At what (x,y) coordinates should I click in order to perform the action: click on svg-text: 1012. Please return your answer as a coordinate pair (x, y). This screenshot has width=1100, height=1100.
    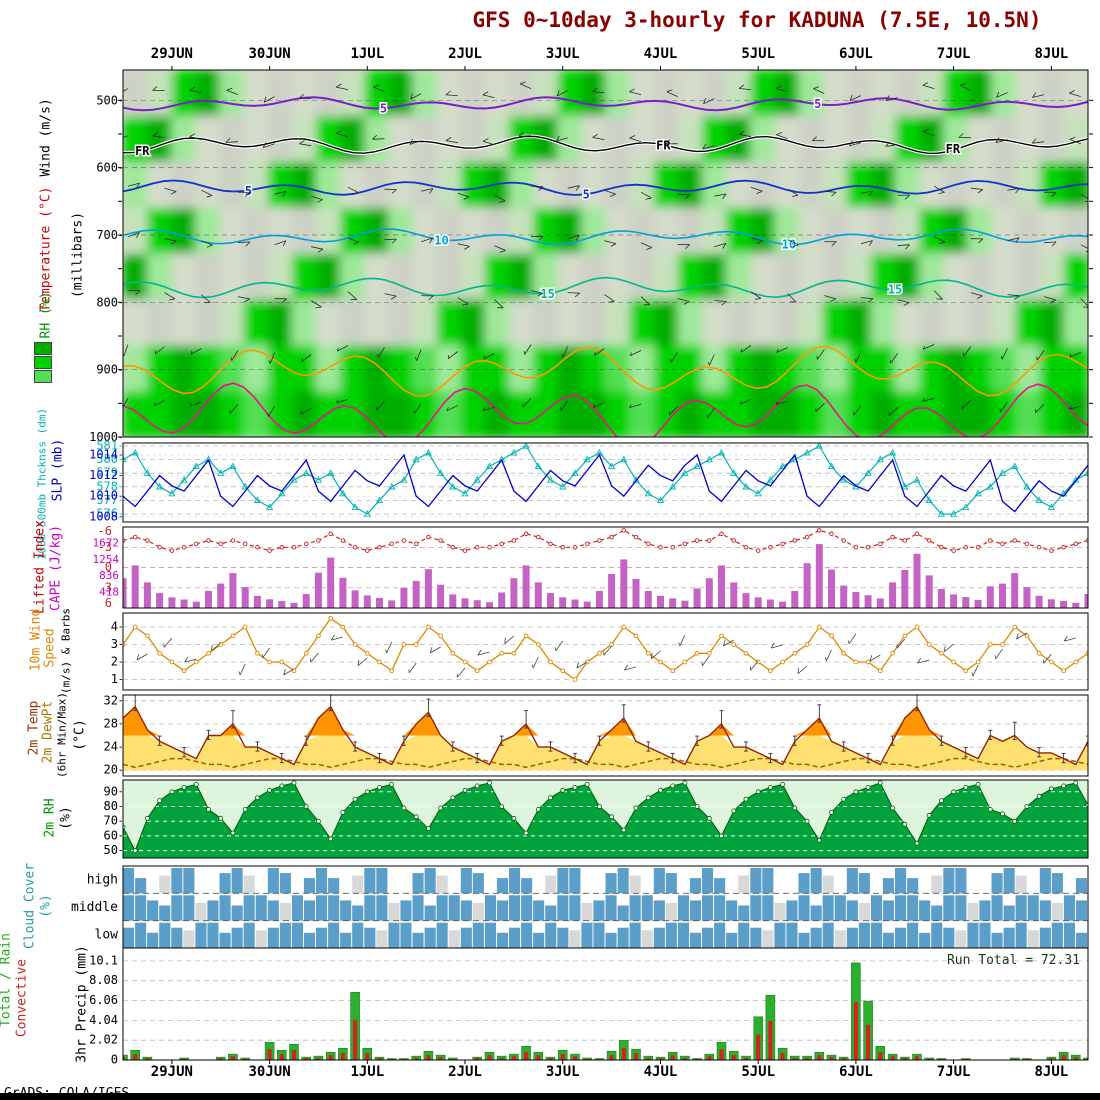
    Looking at the image, I should click on (103, 475).